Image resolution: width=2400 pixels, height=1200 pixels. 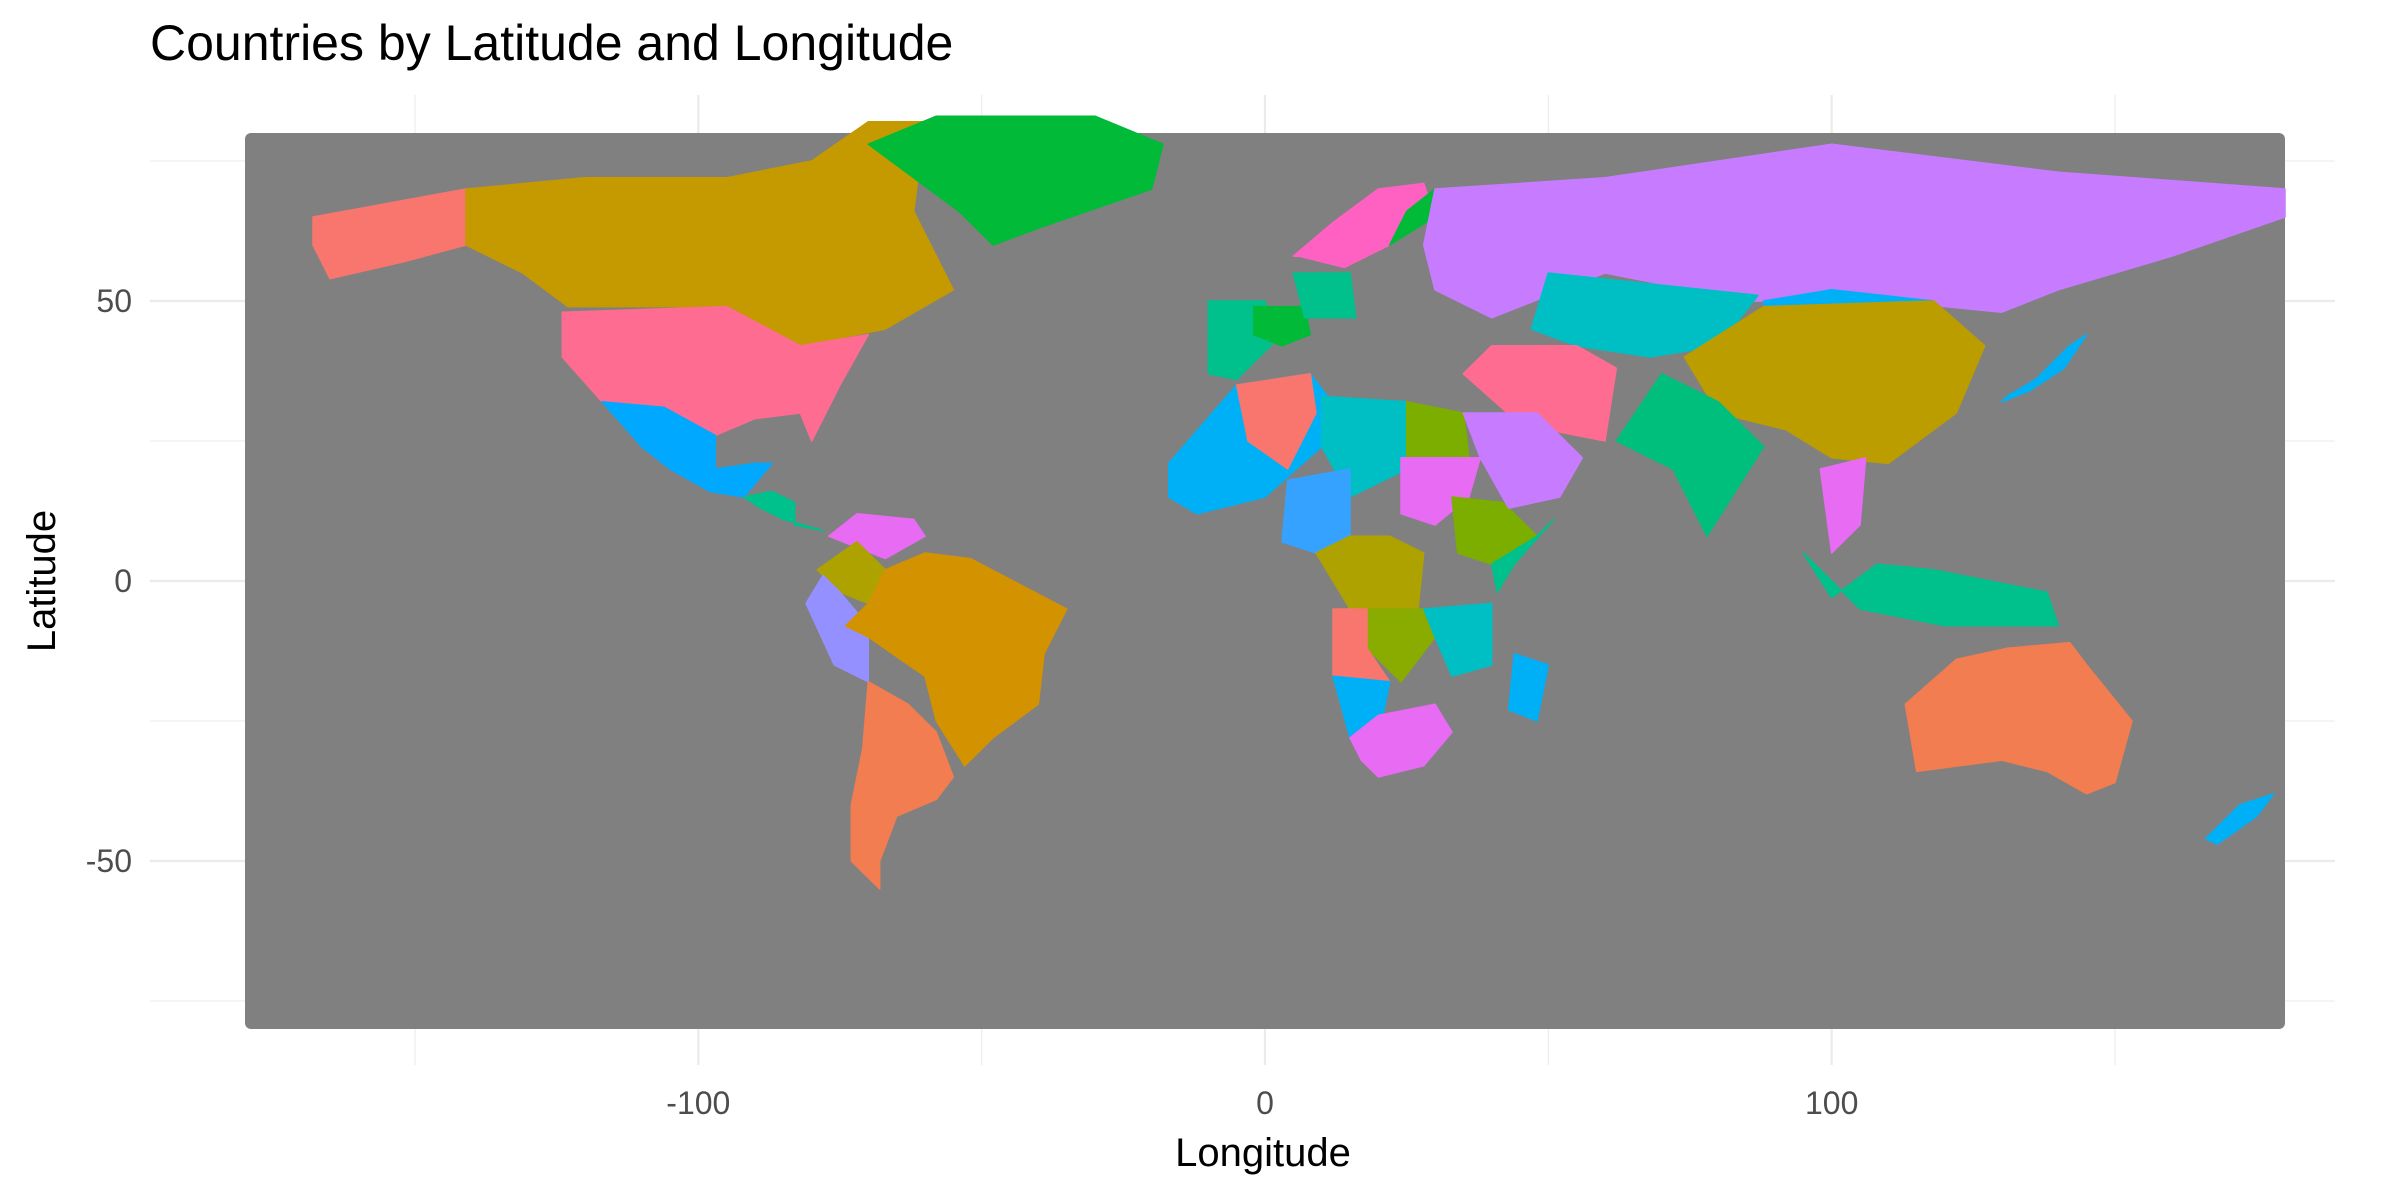 I want to click on x-tick-label: 100, so click(x=1831, y=1103).